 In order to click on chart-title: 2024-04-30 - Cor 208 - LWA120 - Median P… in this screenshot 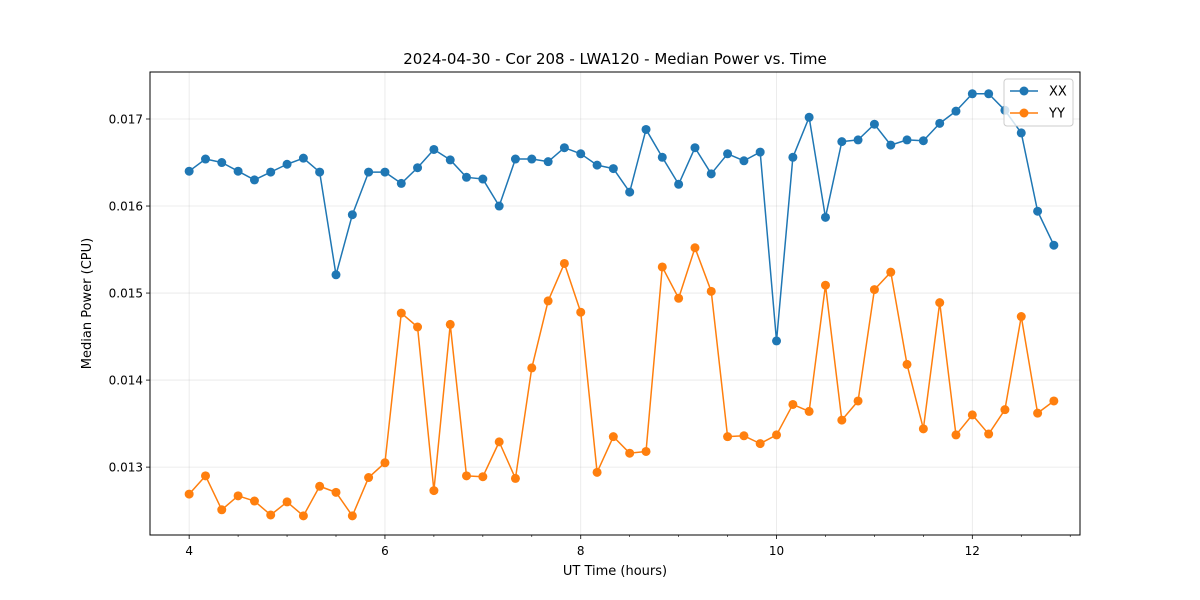, I will do `click(615, 59)`.